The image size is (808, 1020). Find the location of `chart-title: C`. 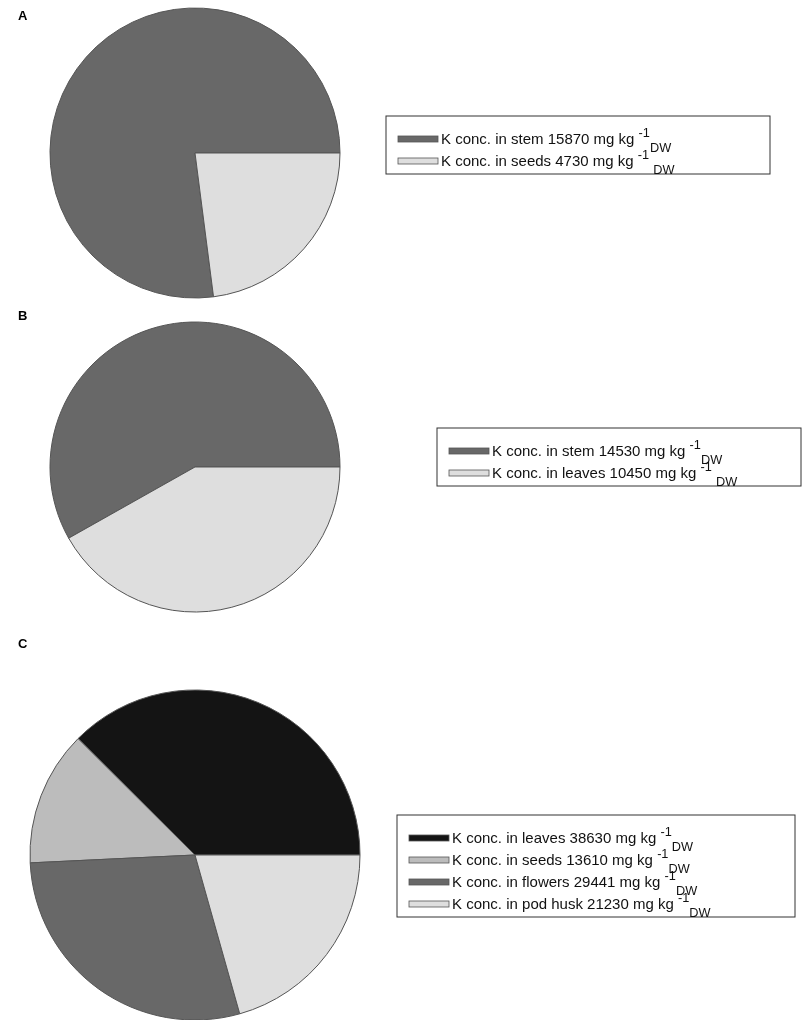

chart-title: C is located at coordinates (23, 643).